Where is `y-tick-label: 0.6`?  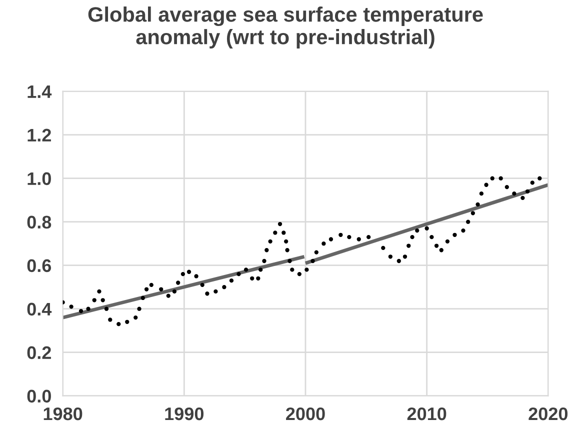
y-tick-label: 0.6 is located at coordinates (39, 265).